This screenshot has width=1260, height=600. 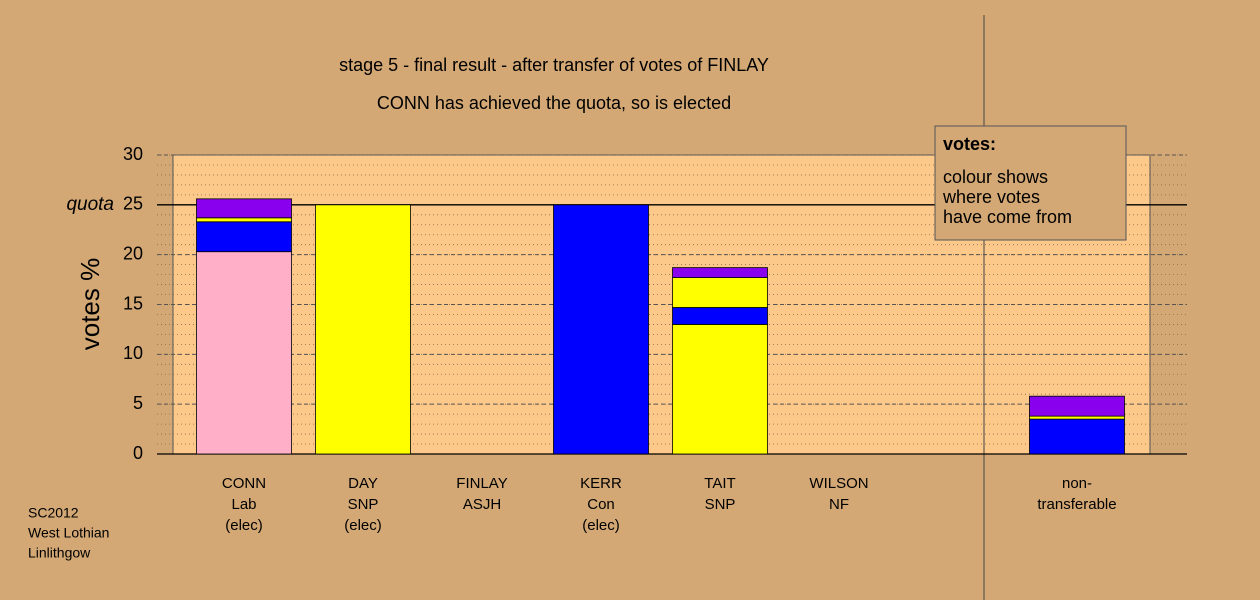 What do you see at coordinates (1007, 217) in the screenshot?
I see `note-line: have come from` at bounding box center [1007, 217].